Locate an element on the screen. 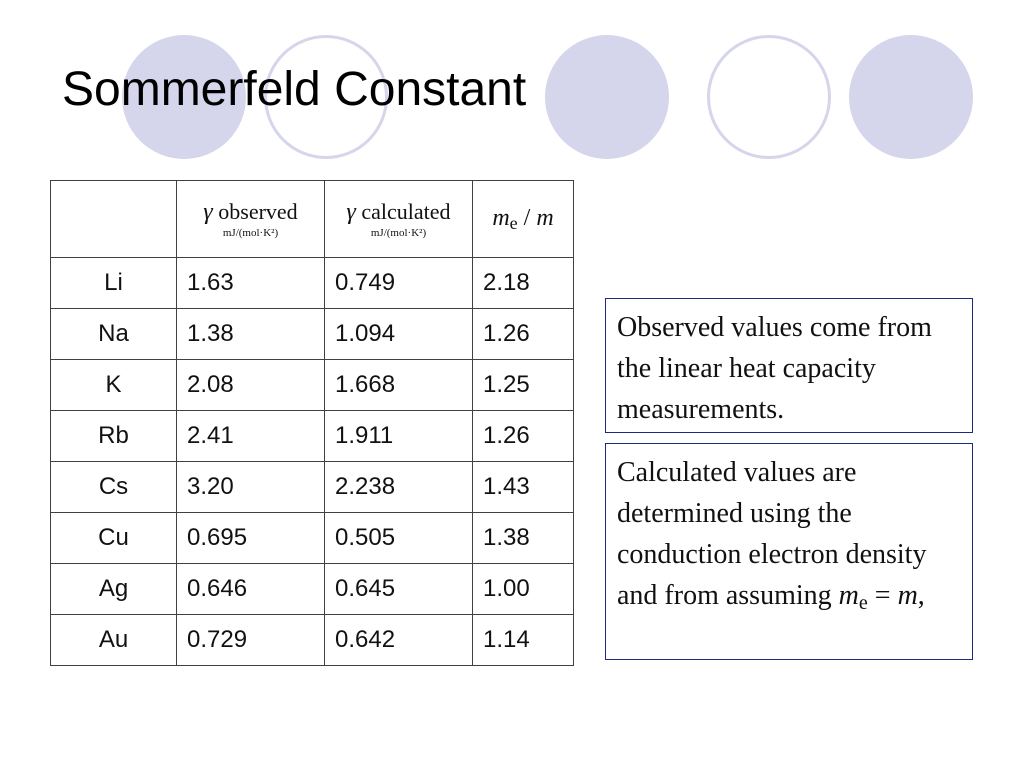  cell-calculated: 0.645 is located at coordinates (398, 589).